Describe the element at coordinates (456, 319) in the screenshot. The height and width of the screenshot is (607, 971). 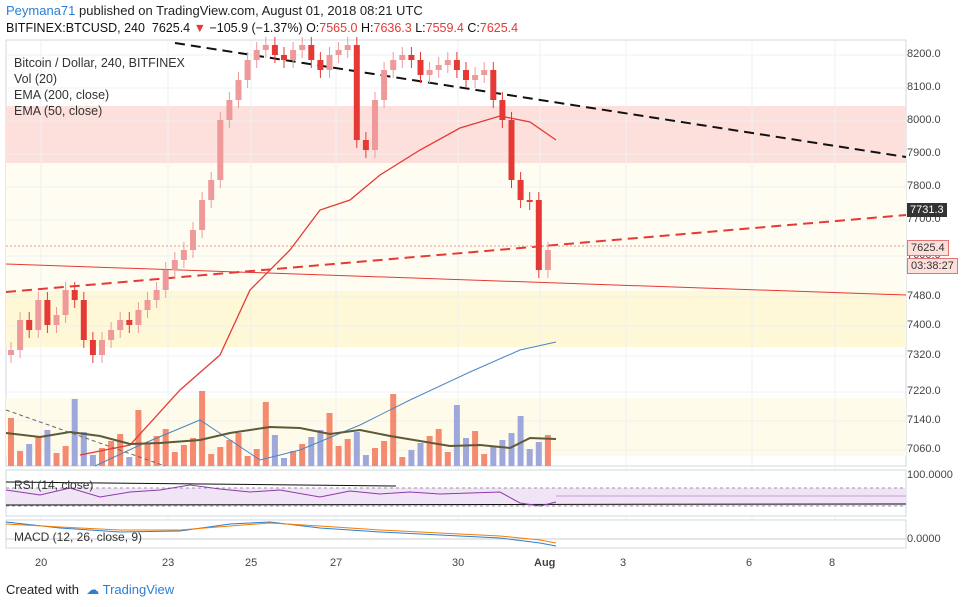
I see `support-zone` at that location.